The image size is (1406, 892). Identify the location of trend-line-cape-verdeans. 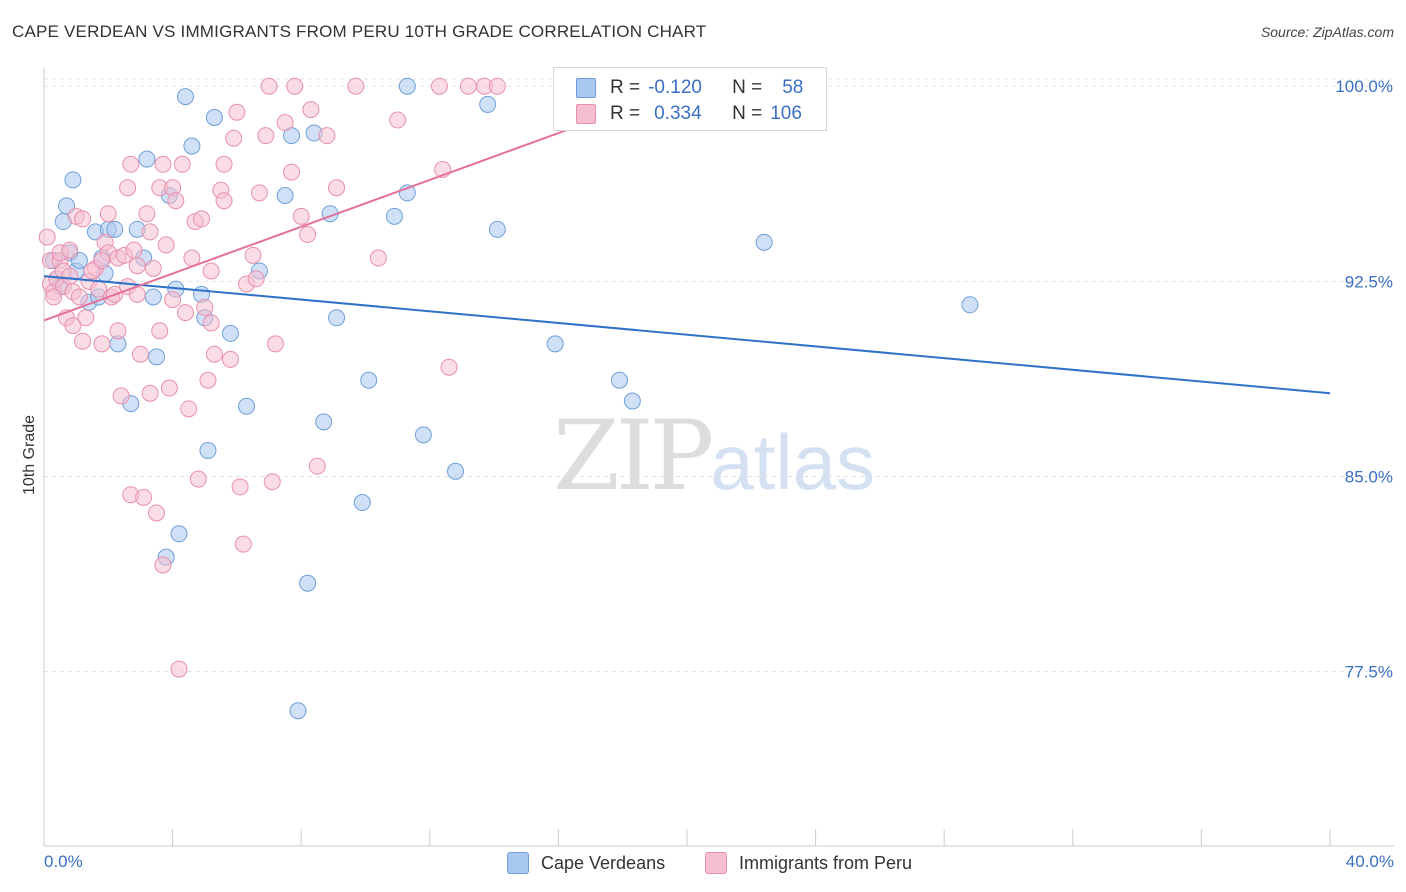
(687, 335).